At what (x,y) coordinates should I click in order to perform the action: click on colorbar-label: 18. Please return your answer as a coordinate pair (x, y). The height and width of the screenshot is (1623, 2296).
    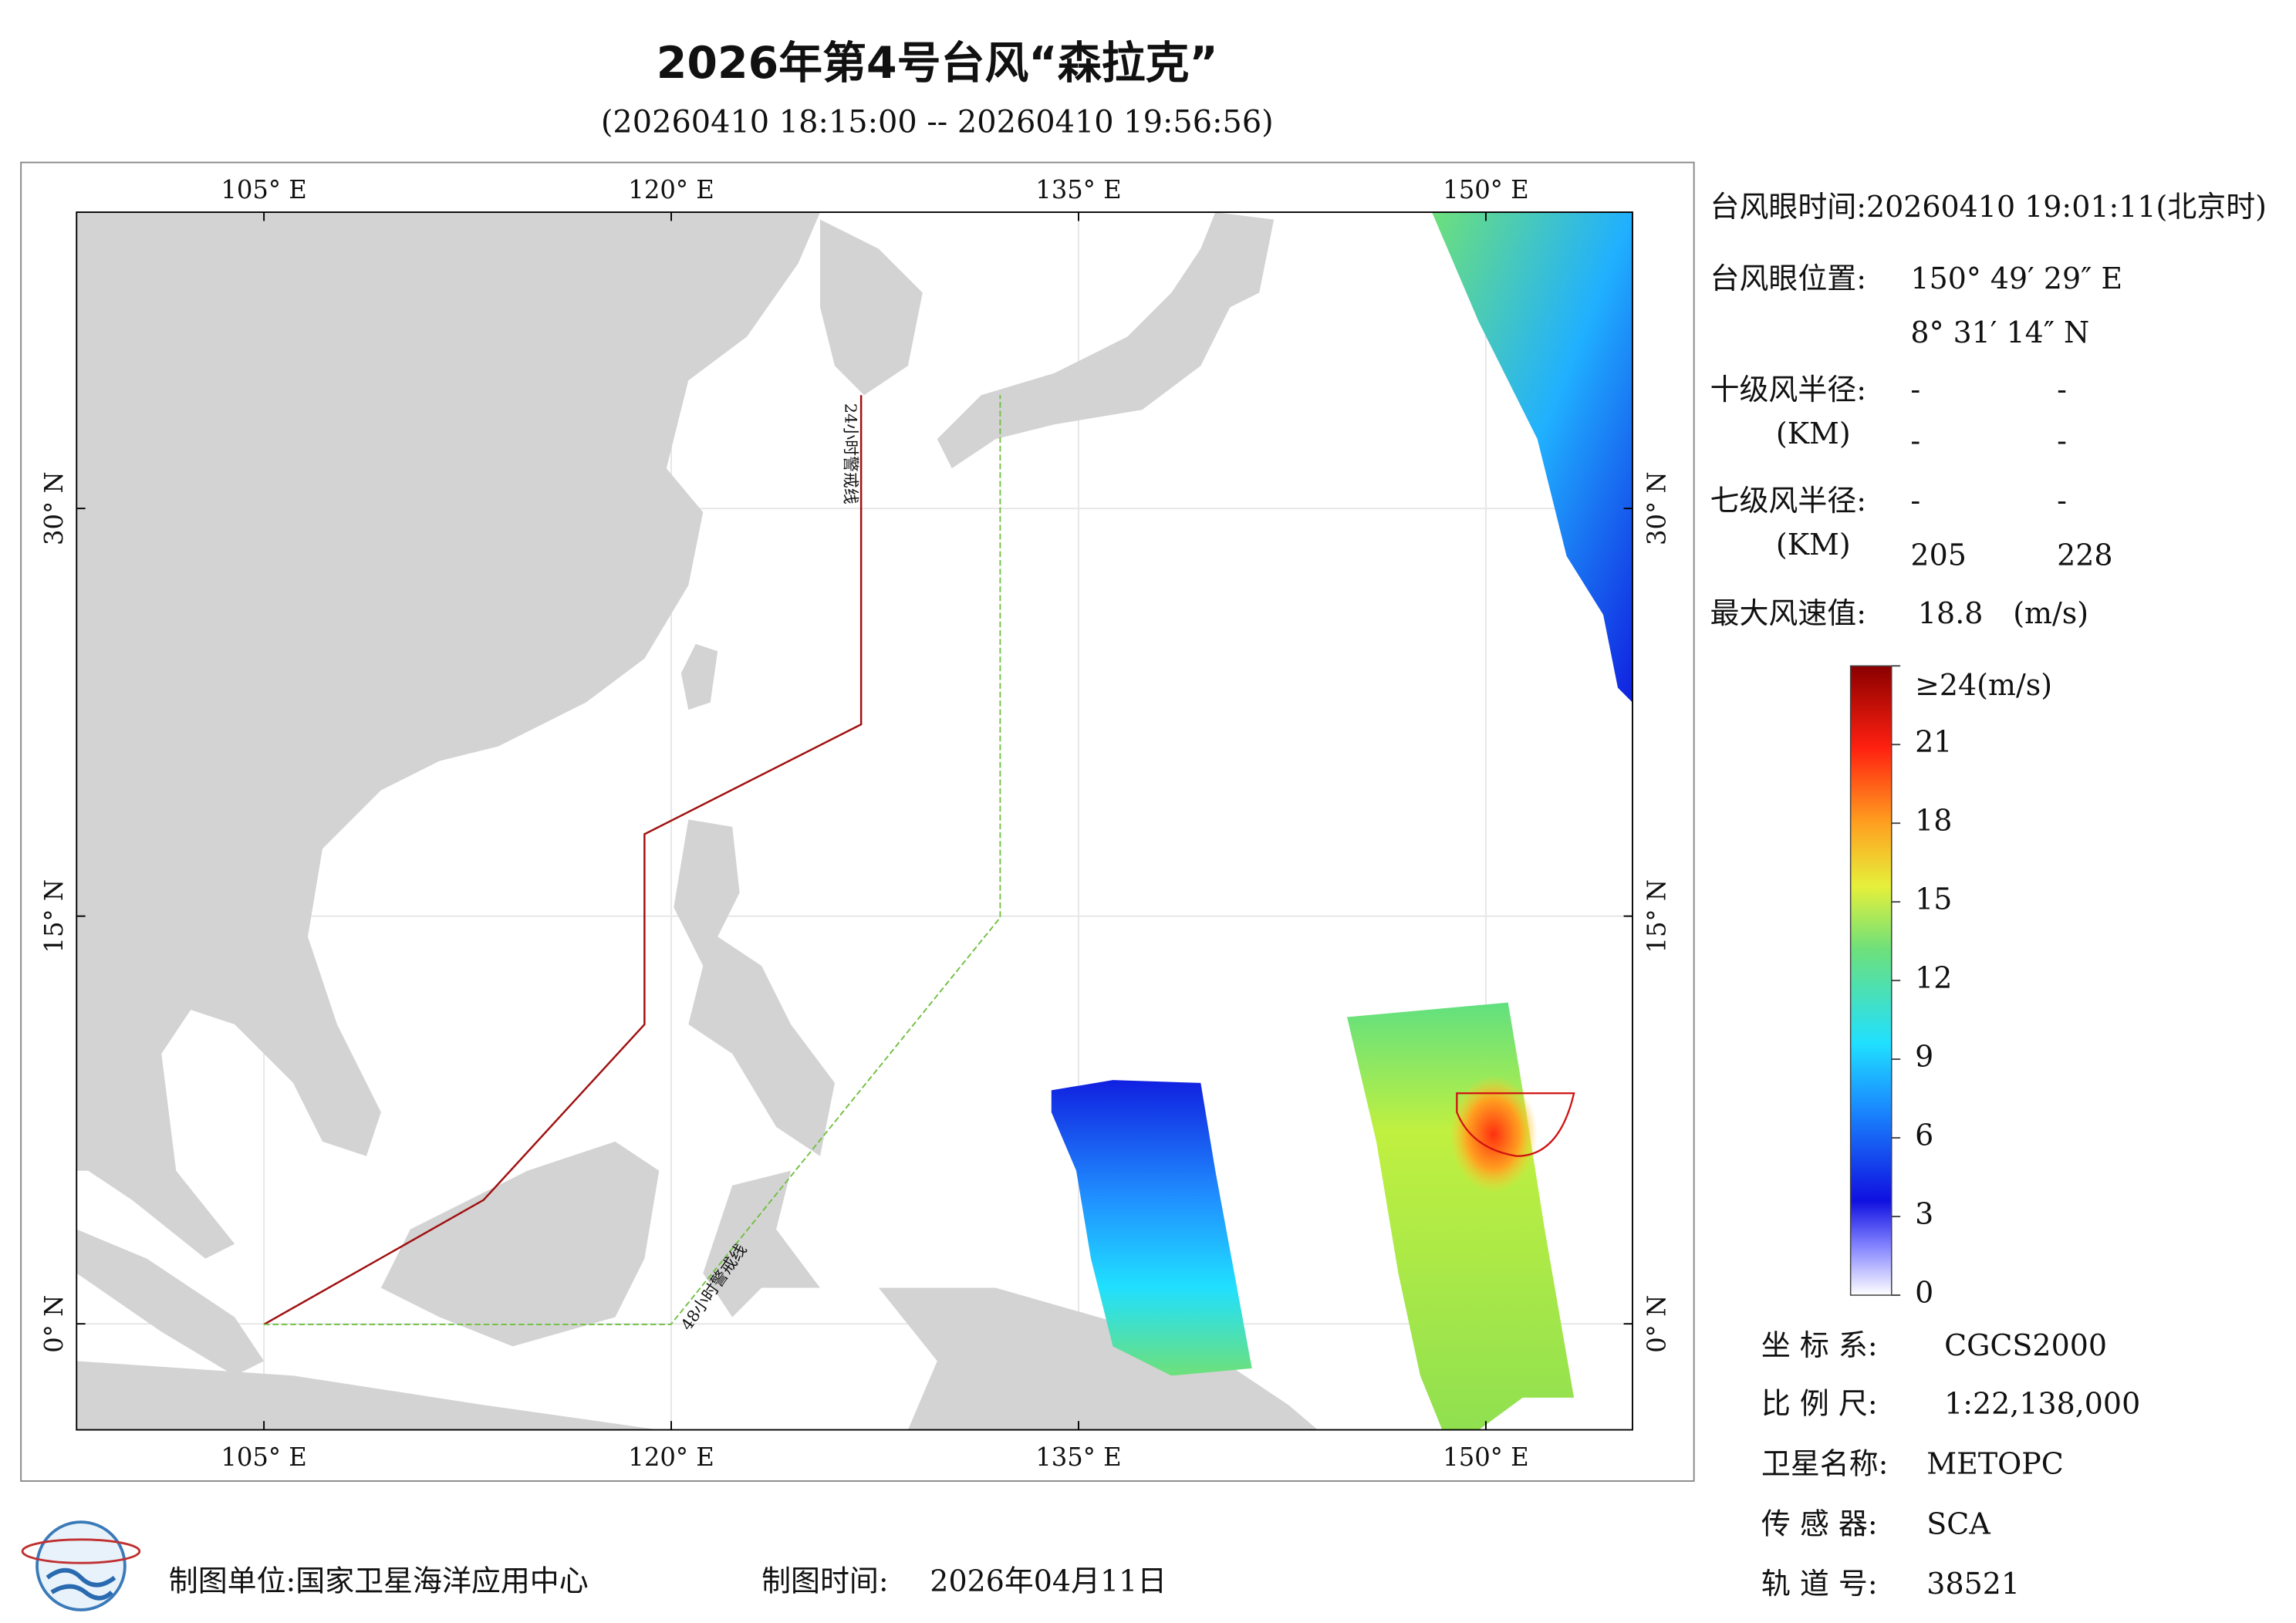
    Looking at the image, I should click on (1933, 821).